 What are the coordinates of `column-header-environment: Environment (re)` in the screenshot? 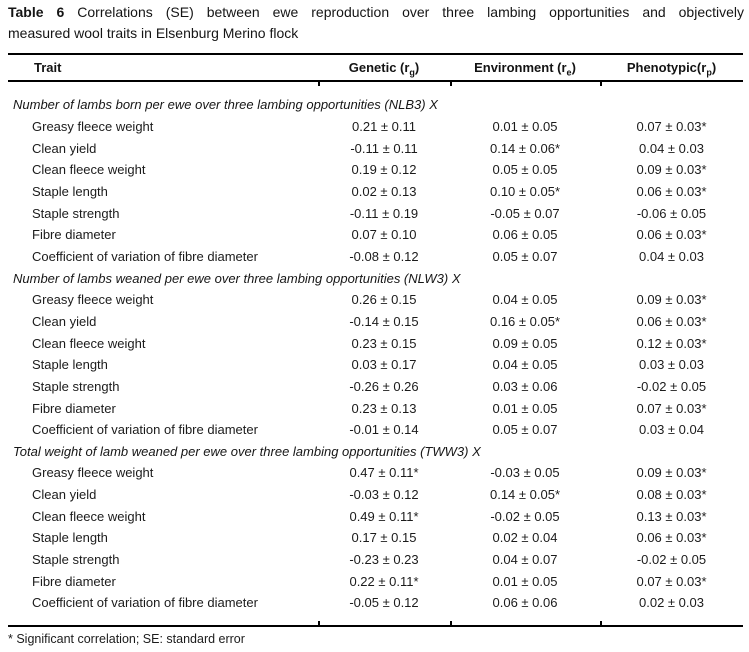 It's located at (525, 68).